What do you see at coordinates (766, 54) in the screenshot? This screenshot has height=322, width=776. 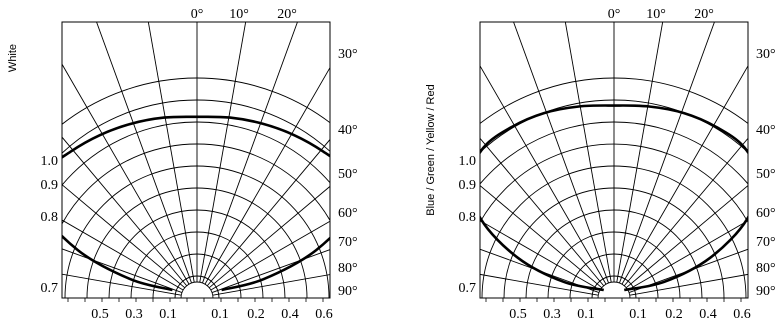 I see `angle-tick-label: 30°` at bounding box center [766, 54].